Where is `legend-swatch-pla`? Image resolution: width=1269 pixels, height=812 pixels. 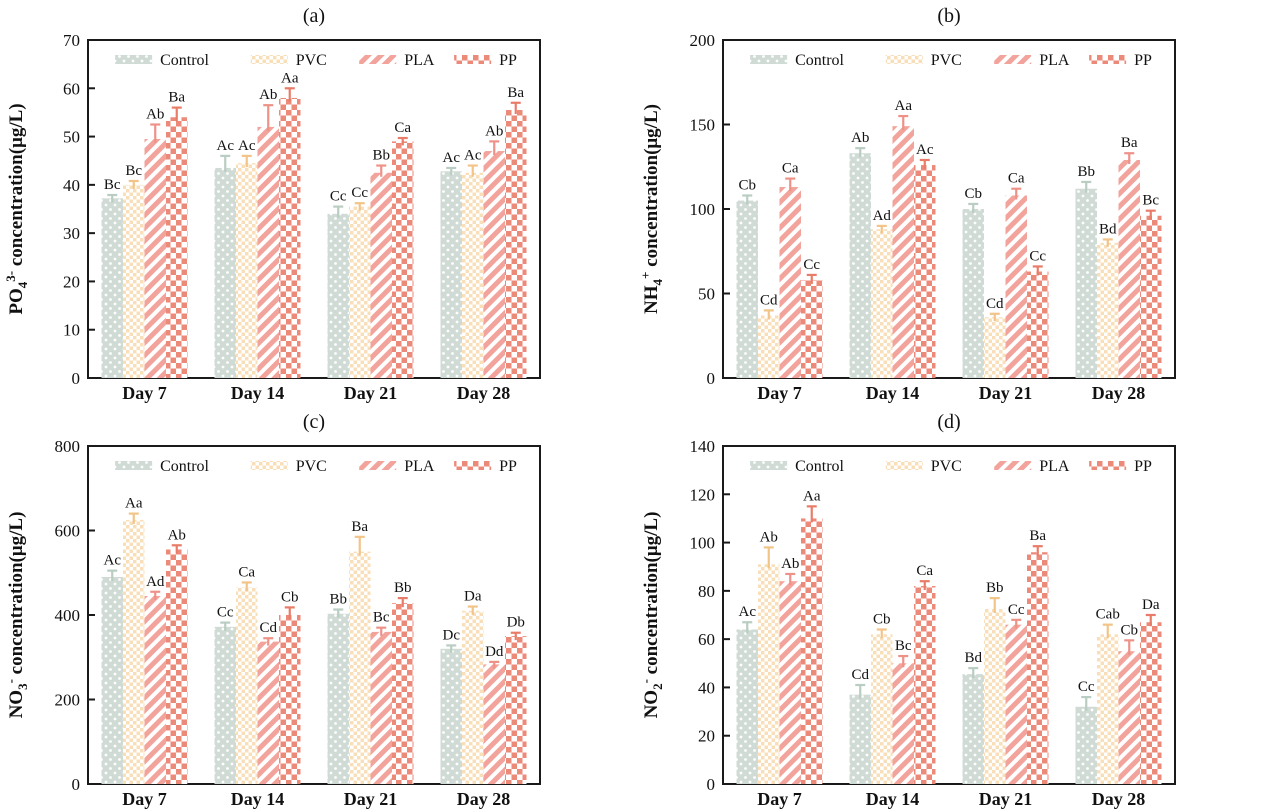
legend-swatch-pla is located at coordinates (378, 465).